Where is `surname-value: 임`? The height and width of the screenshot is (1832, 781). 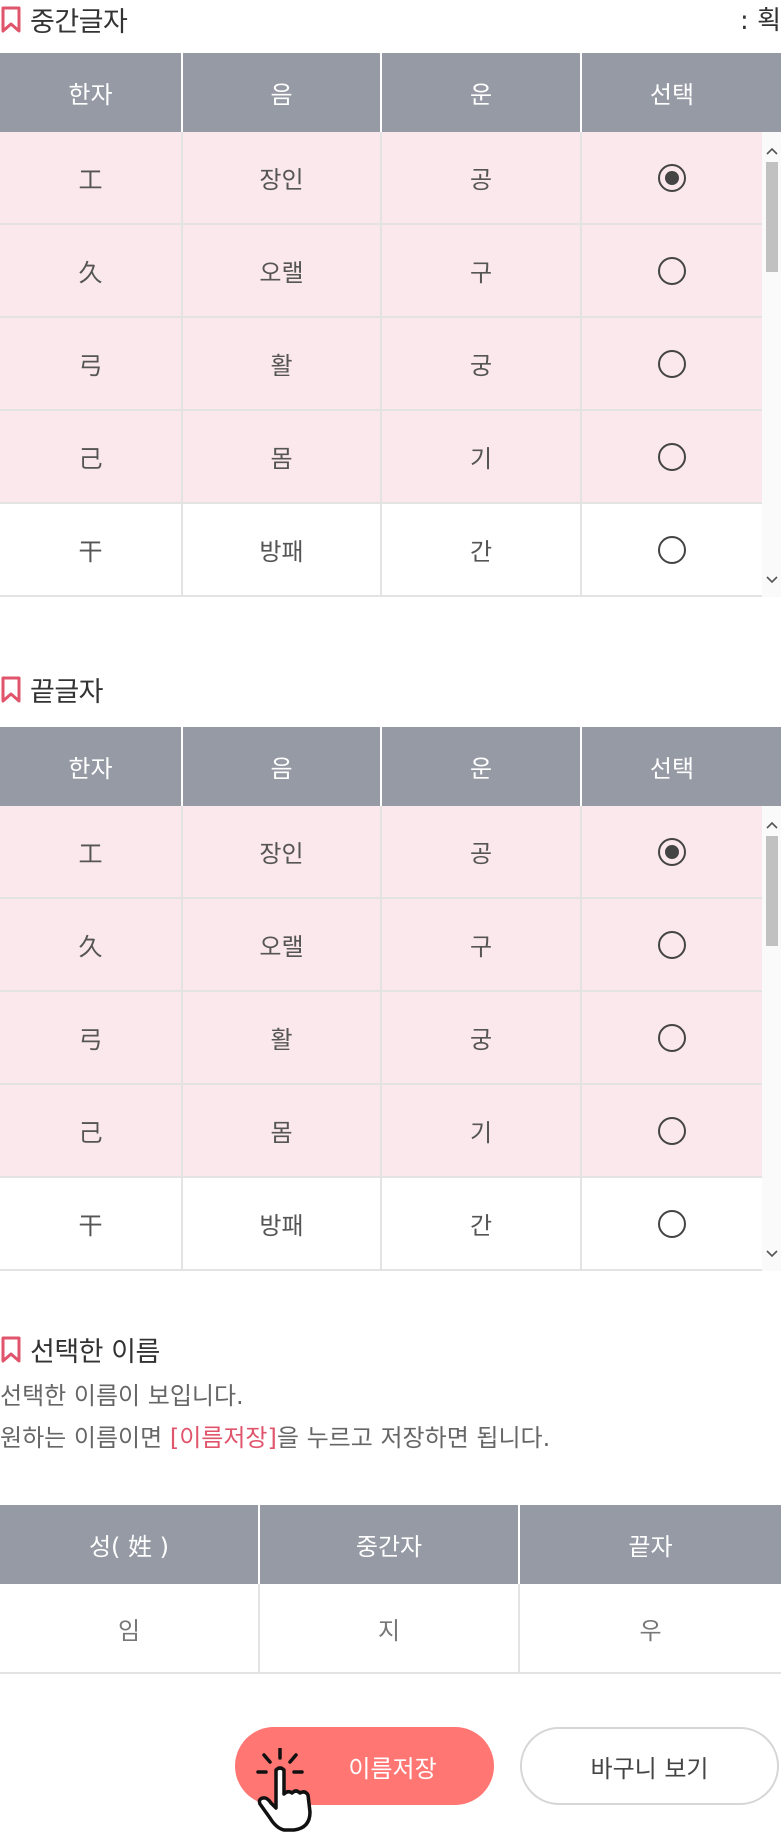 surname-value: 임 is located at coordinates (130, 1628).